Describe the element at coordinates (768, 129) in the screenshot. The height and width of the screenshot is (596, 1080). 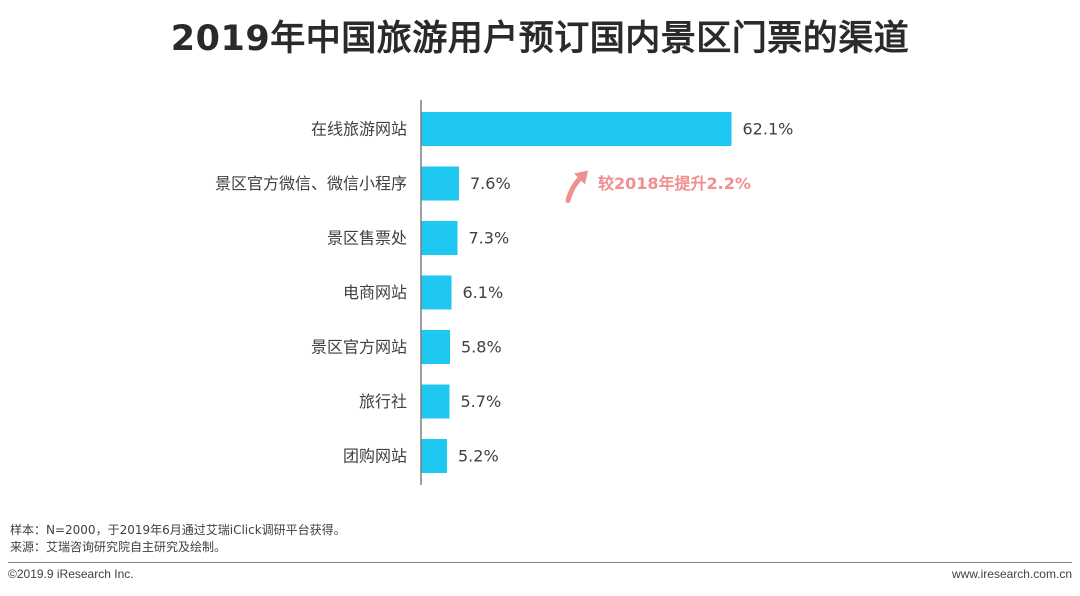
I see `value-label: 62.1%` at that location.